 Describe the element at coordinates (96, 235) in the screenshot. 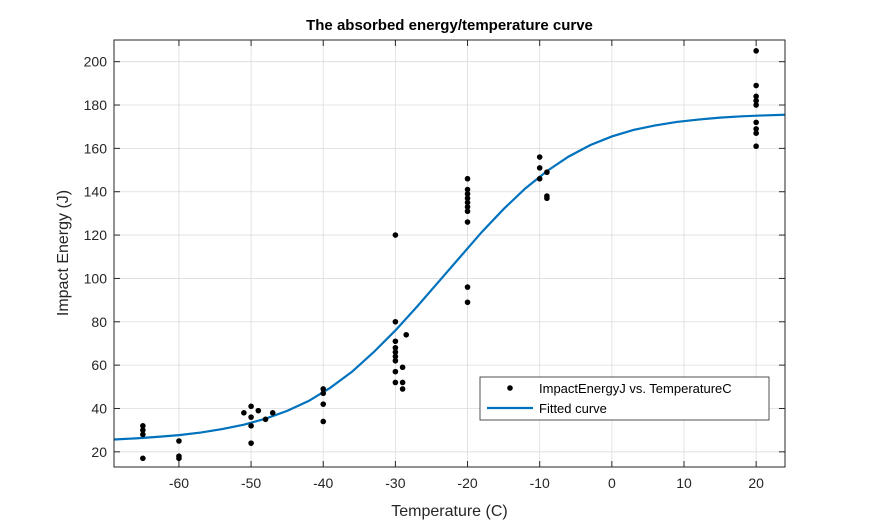

I see `y-tick-label: 120` at that location.